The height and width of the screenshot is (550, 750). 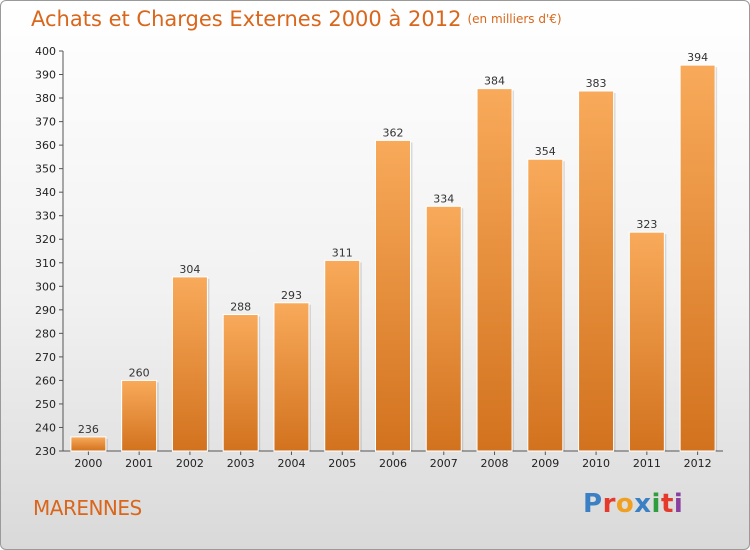 I want to click on y-tick-label: 290, so click(x=45, y=310).